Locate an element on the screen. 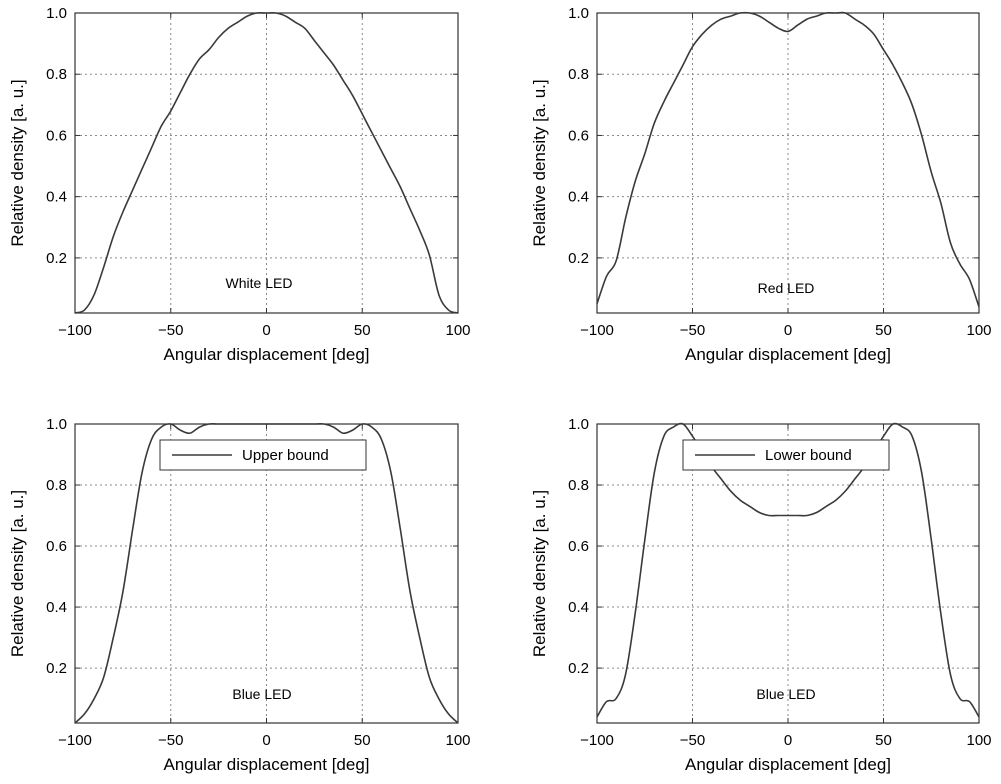 The image size is (1001, 784). panel-annotation: White LED is located at coordinates (259, 283).